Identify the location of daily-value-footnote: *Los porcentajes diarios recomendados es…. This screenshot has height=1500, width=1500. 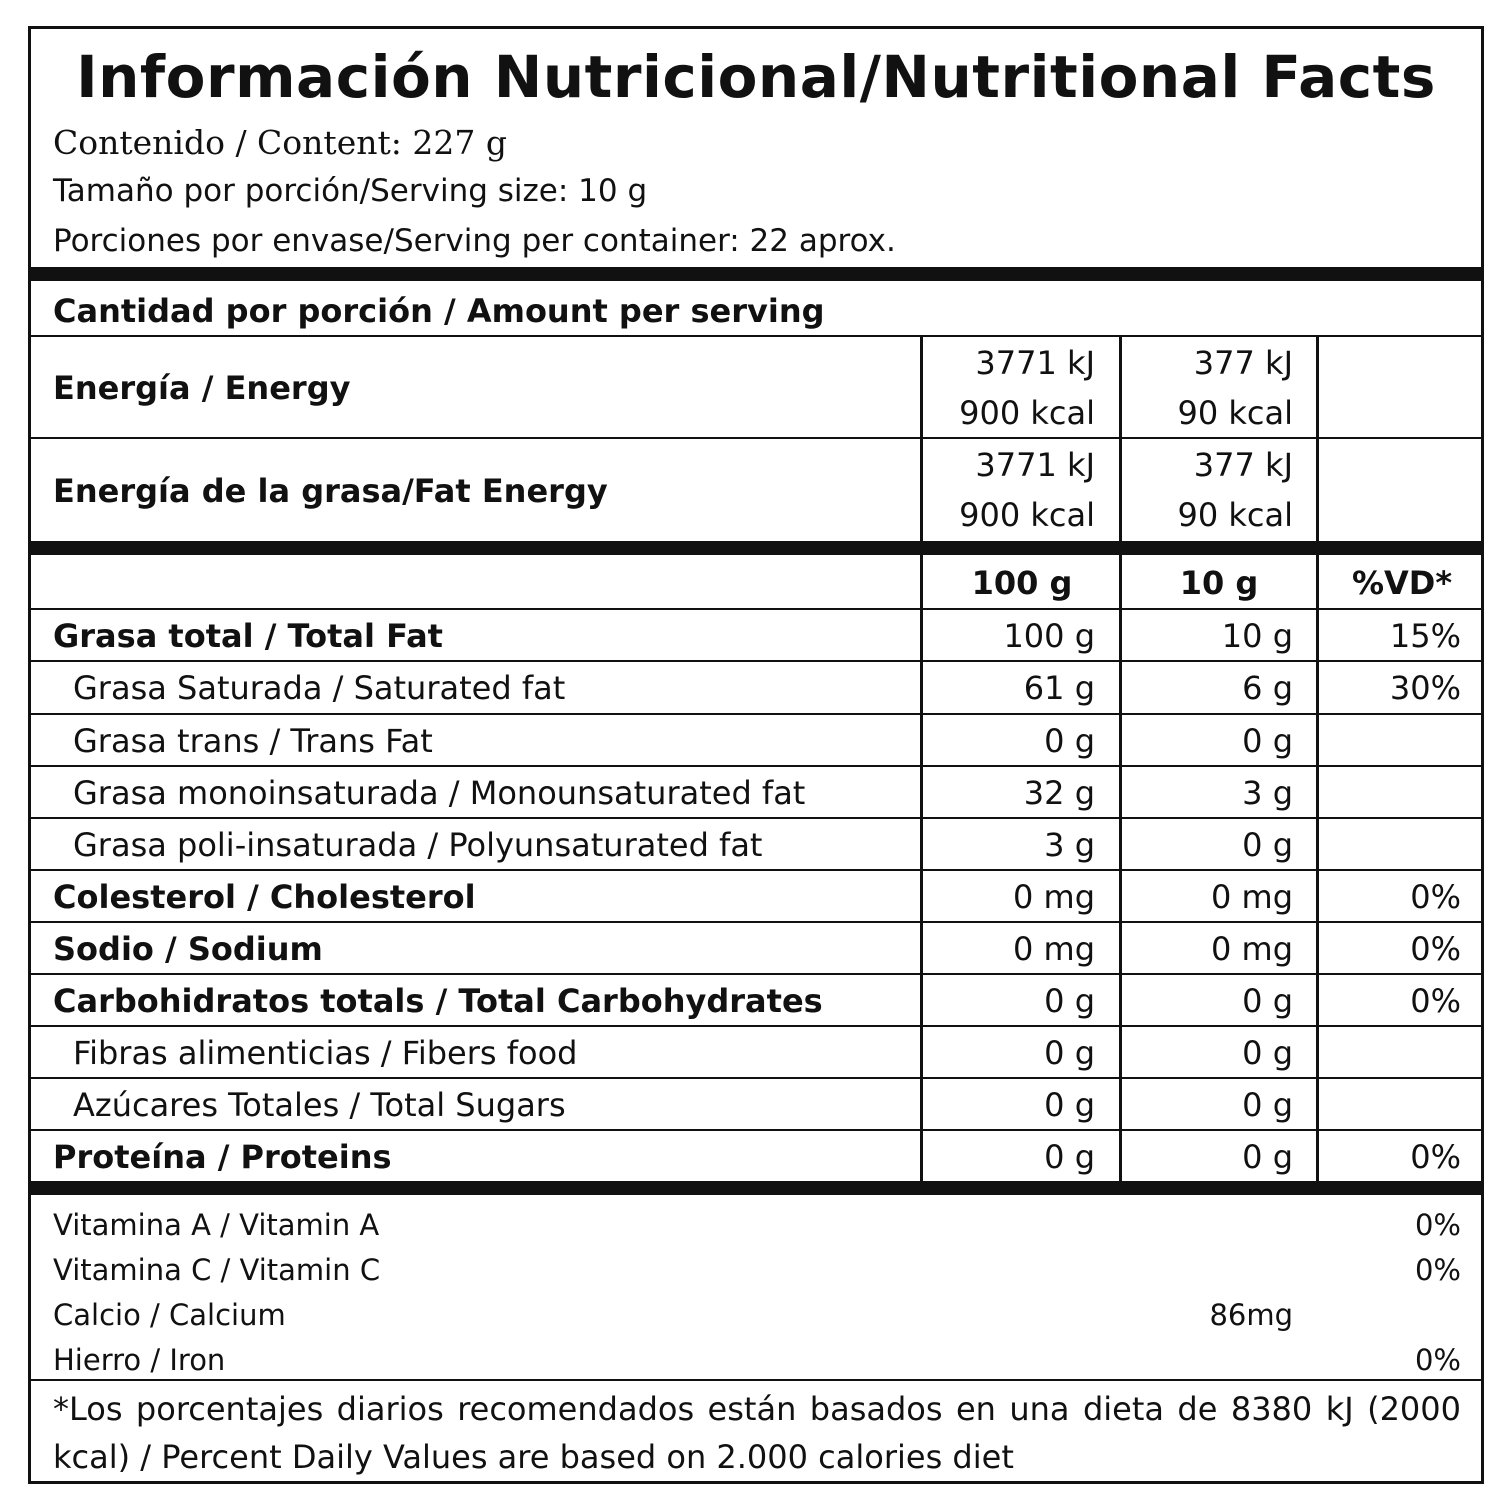
(757, 1433).